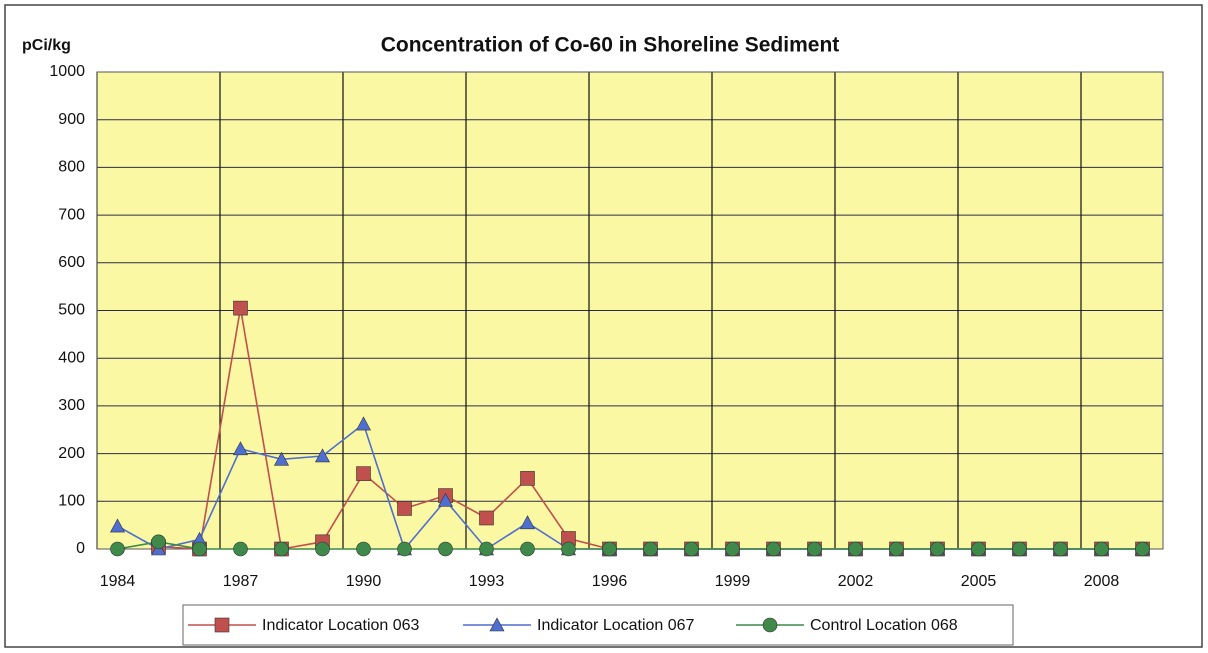 The height and width of the screenshot is (653, 1208). What do you see at coordinates (71, 167) in the screenshot?
I see `y-tick-label: 800` at bounding box center [71, 167].